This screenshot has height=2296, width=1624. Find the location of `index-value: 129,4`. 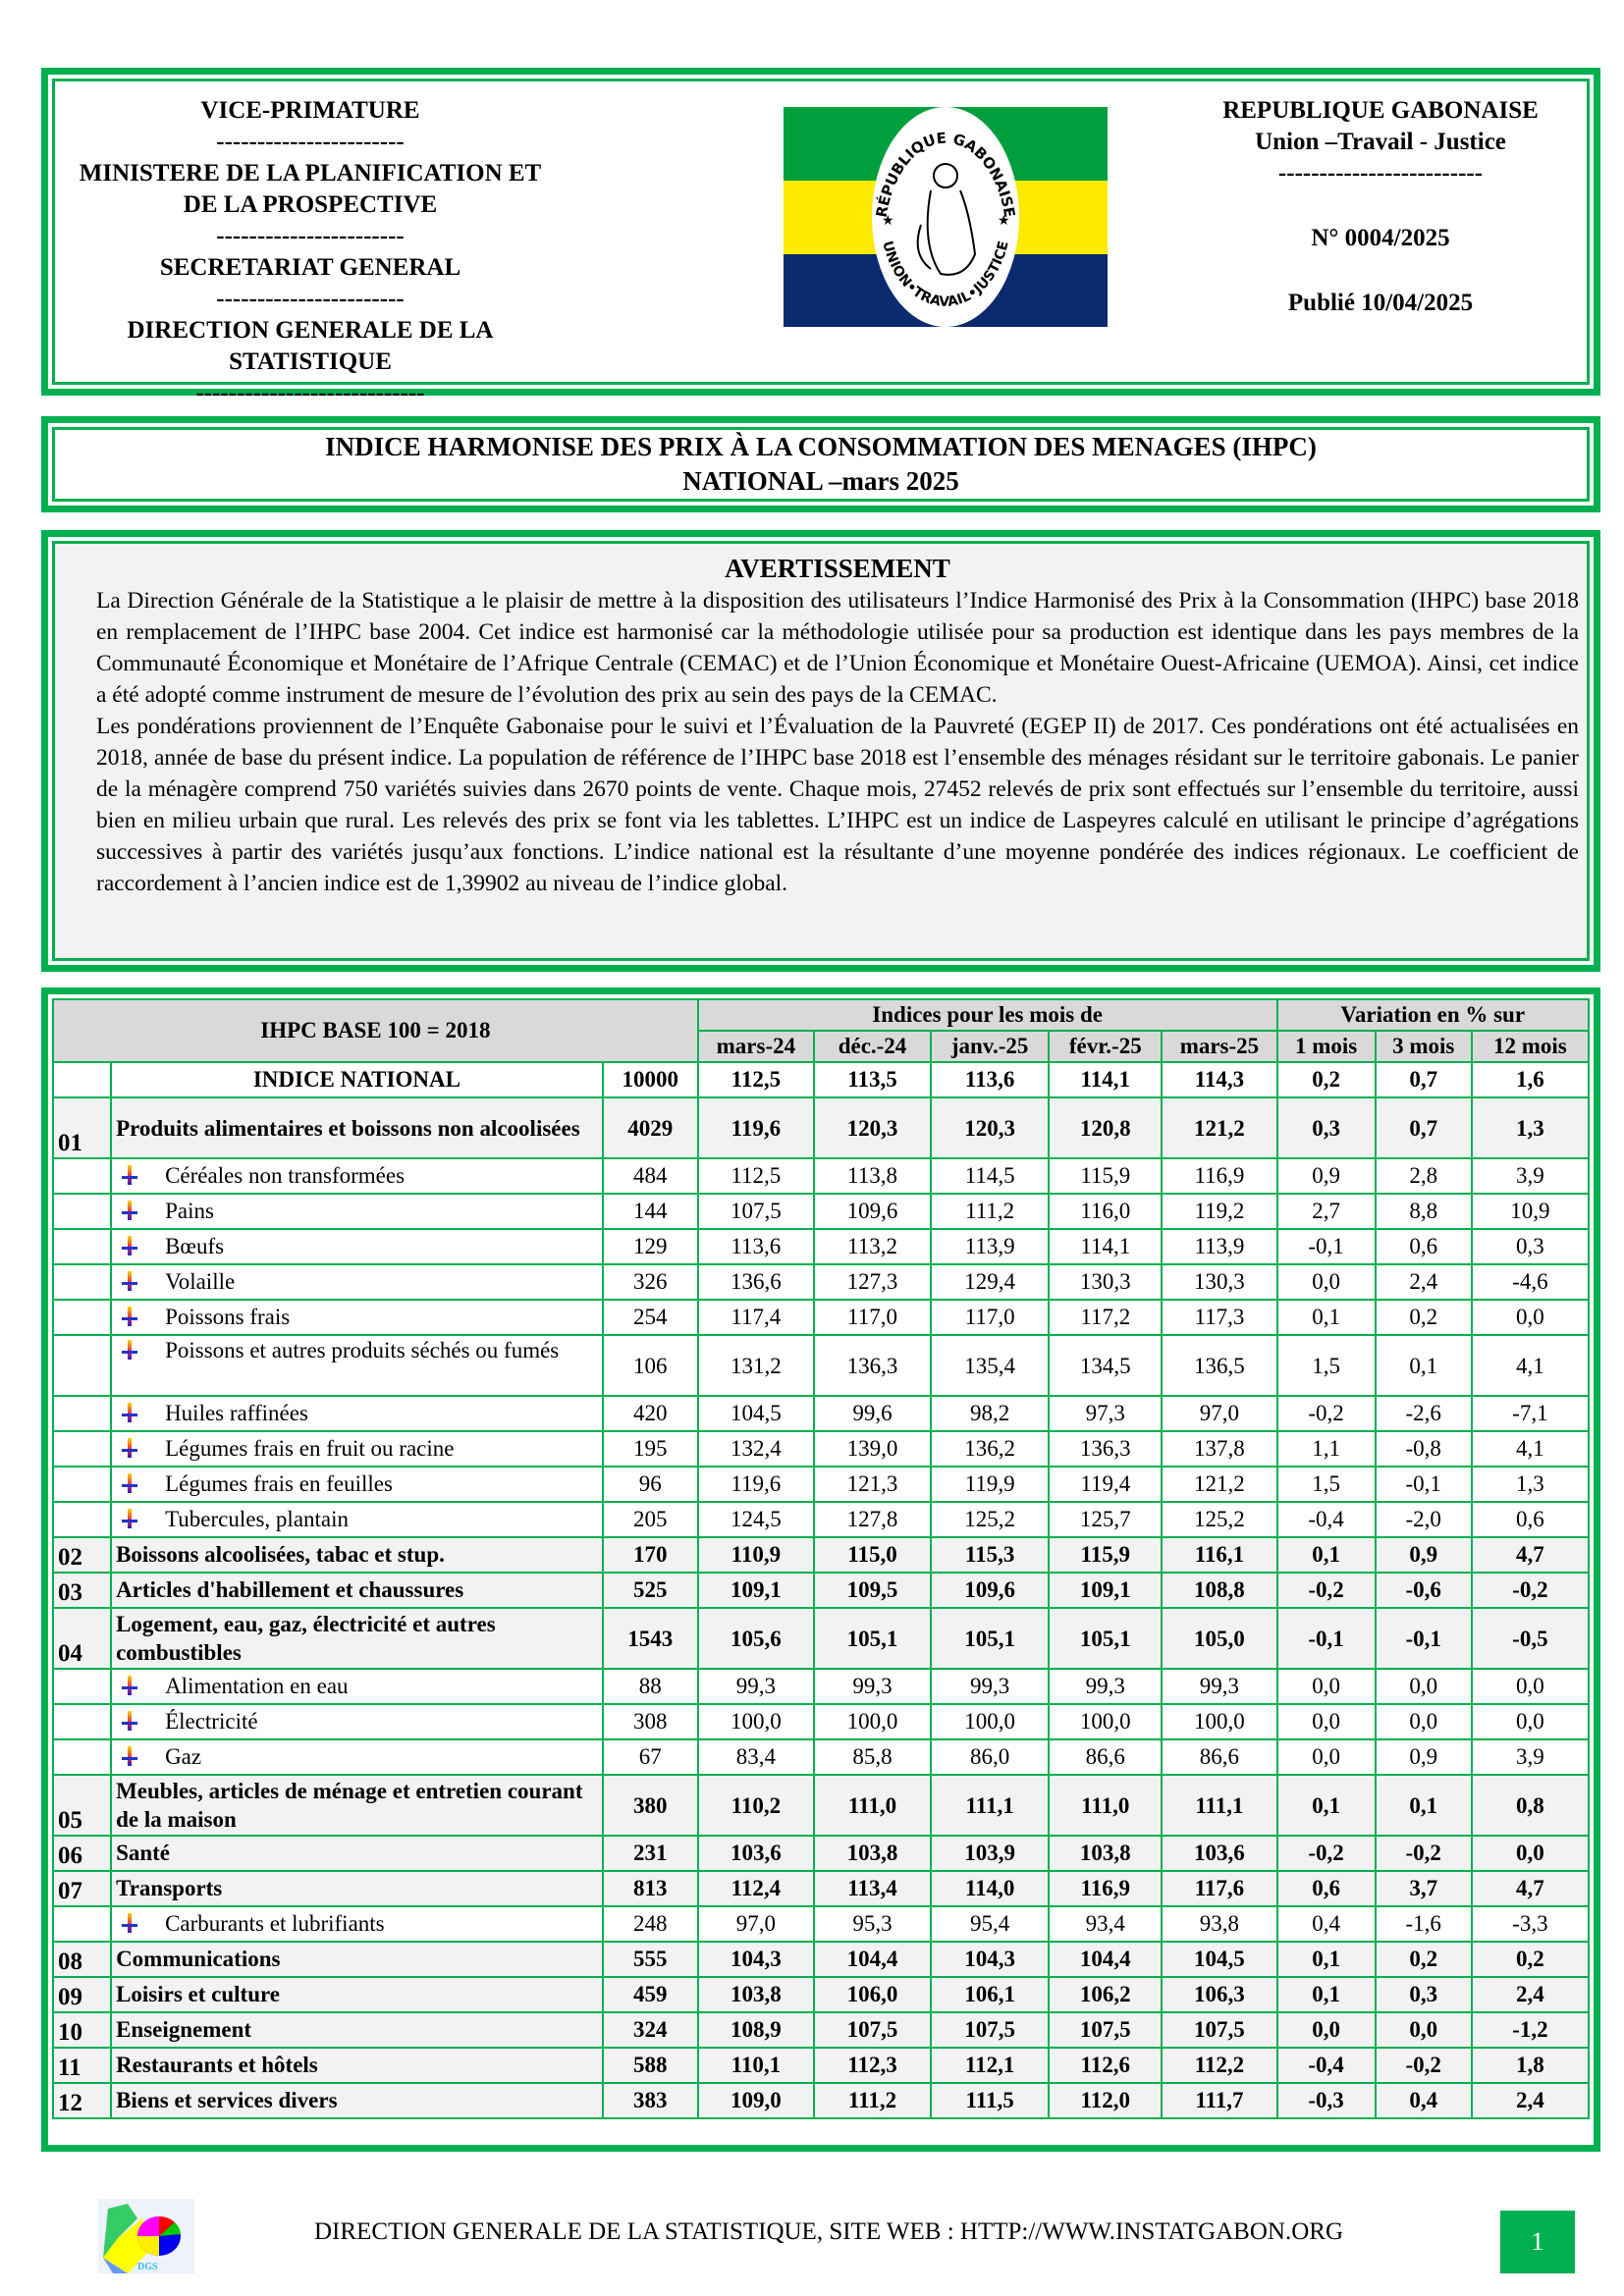

index-value: 129,4 is located at coordinates (990, 1282).